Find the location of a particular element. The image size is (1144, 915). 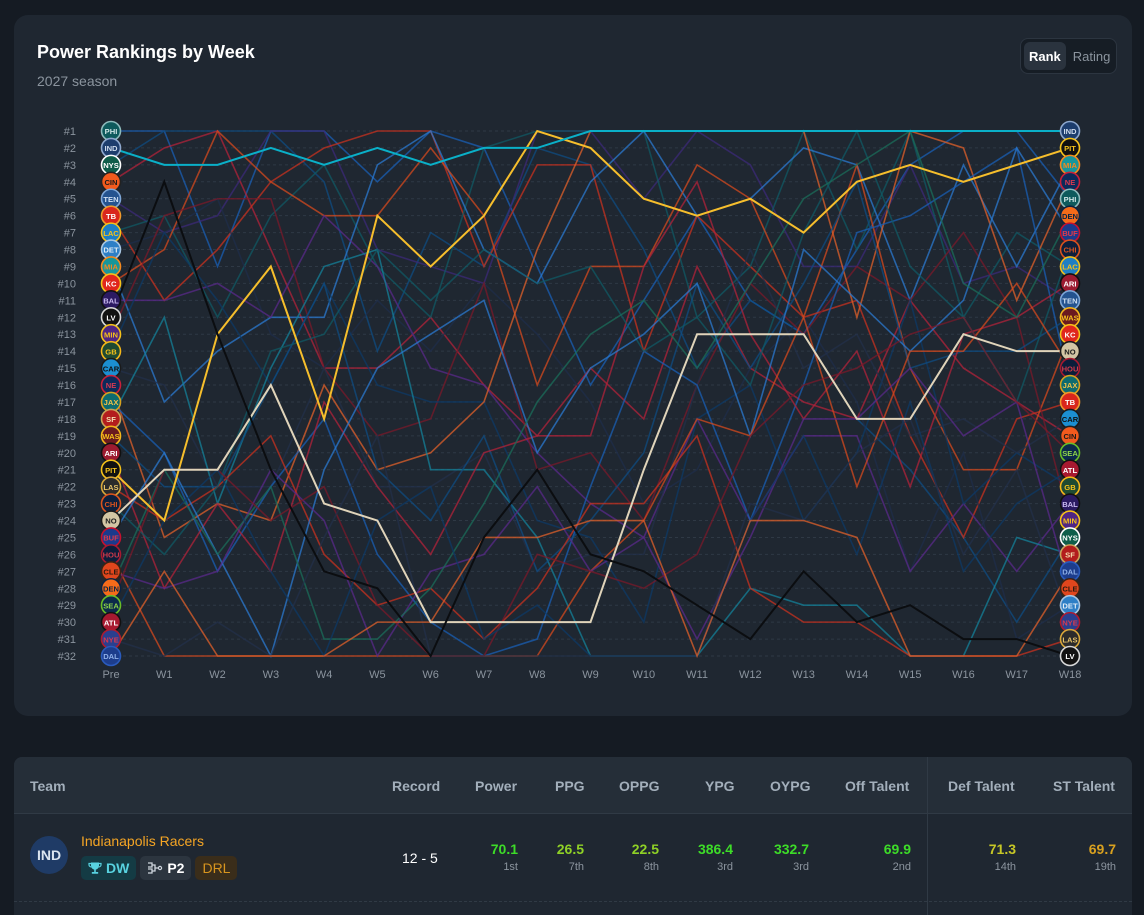

x-tick-label: W18 is located at coordinates (1070, 675).